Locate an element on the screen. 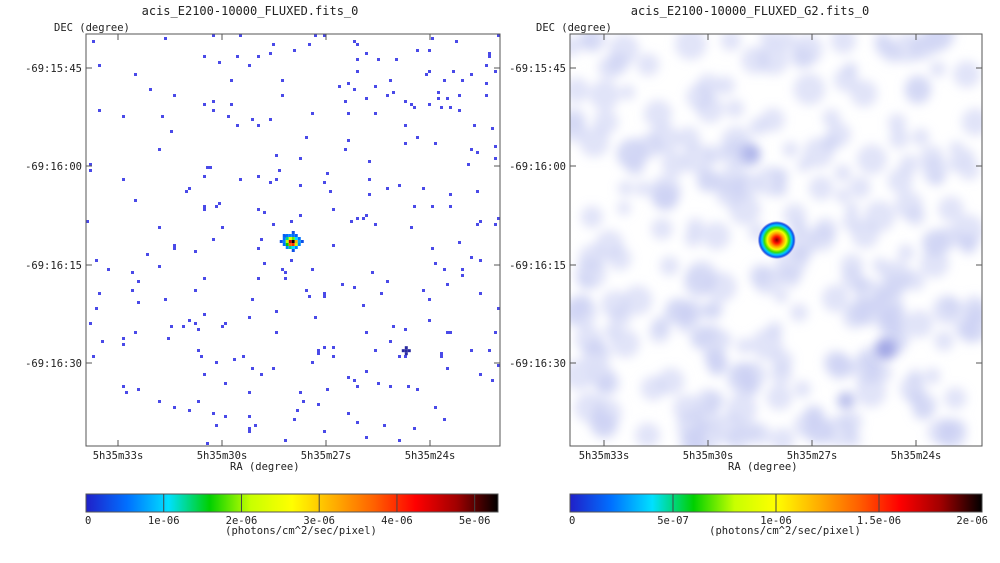 This screenshot has width=1000, height=563. point-source is located at coordinates (776, 240).